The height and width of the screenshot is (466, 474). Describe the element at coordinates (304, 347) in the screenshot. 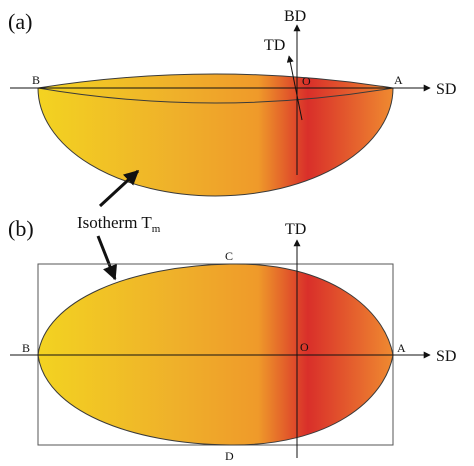

I see `point-o-b: O` at that location.